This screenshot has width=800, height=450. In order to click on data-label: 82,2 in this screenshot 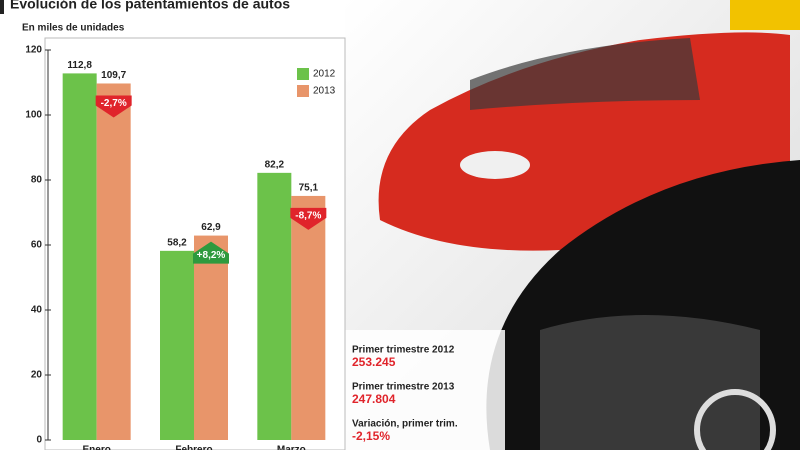, I will do `click(275, 164)`.